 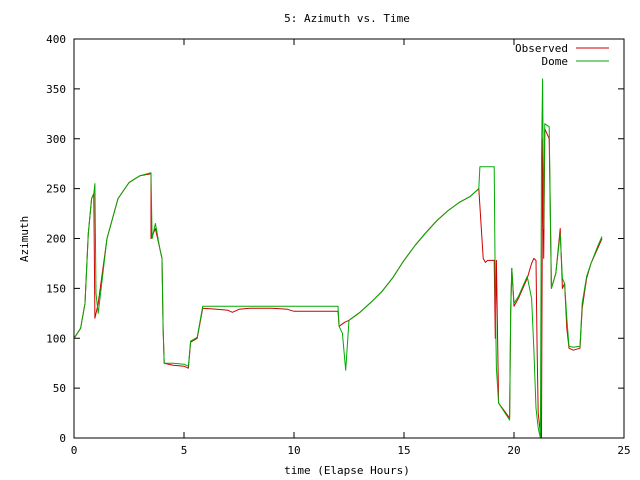 What do you see at coordinates (56, 288) in the screenshot?
I see `y-tick-label: 150` at bounding box center [56, 288].